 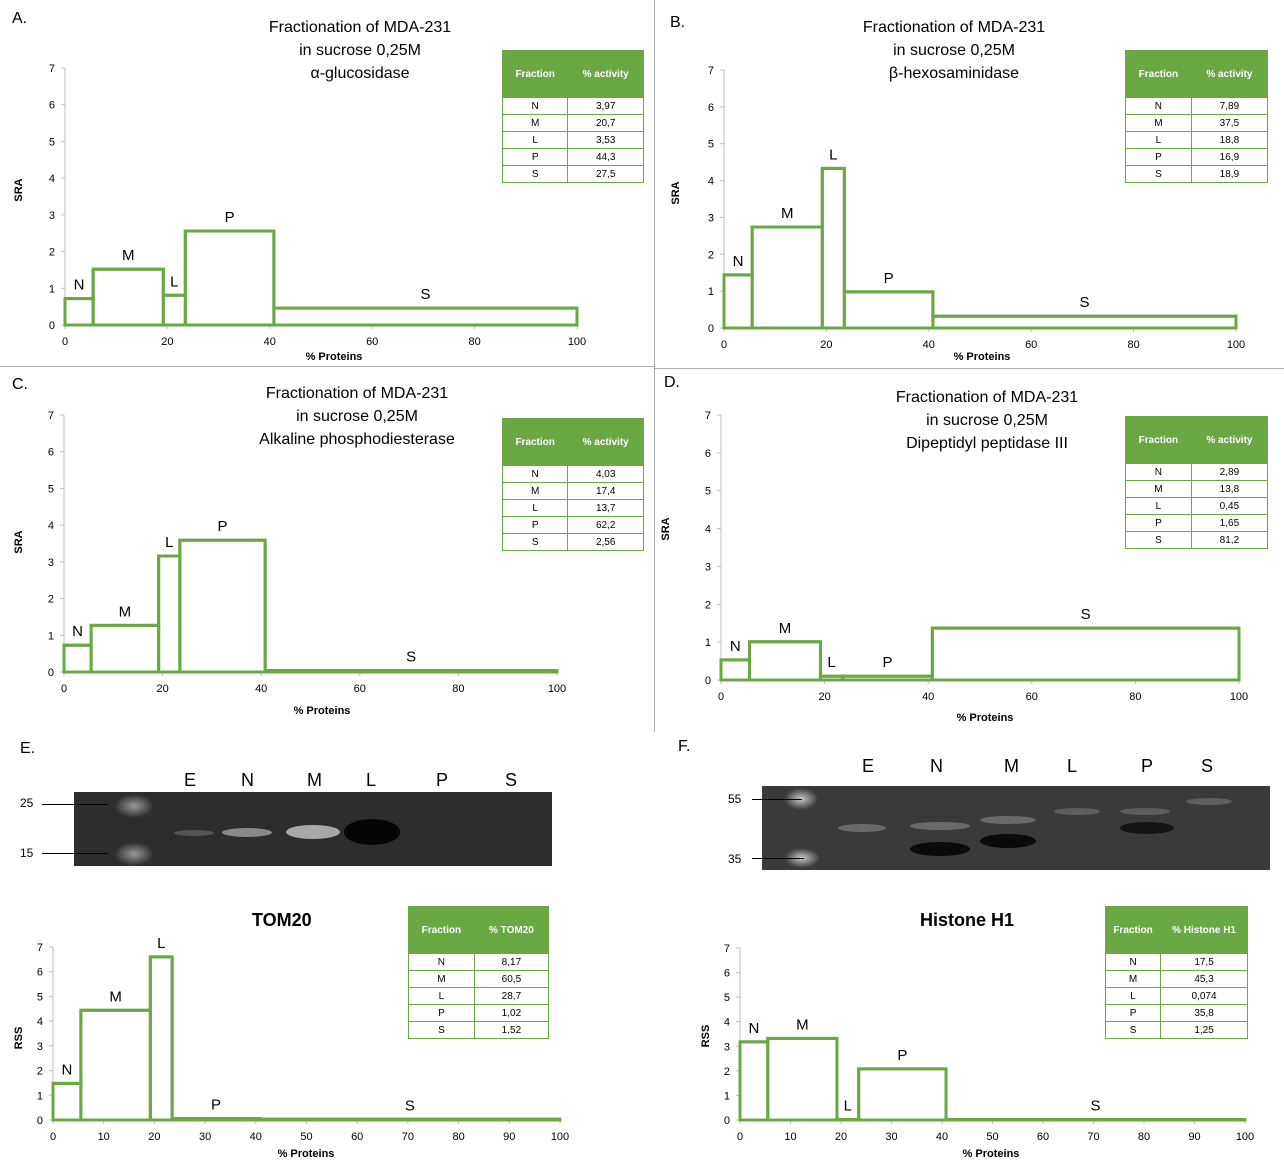 I want to click on percent-cell: 1,52, so click(x=511, y=1030).